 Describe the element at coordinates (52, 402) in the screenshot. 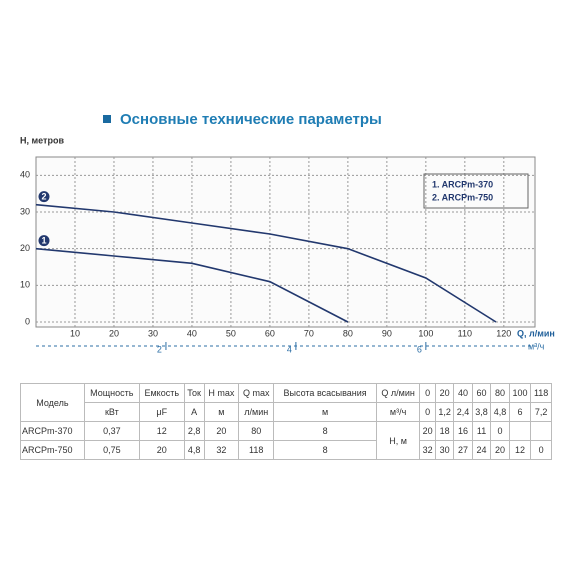

I see `header-cell: Модель` at that location.